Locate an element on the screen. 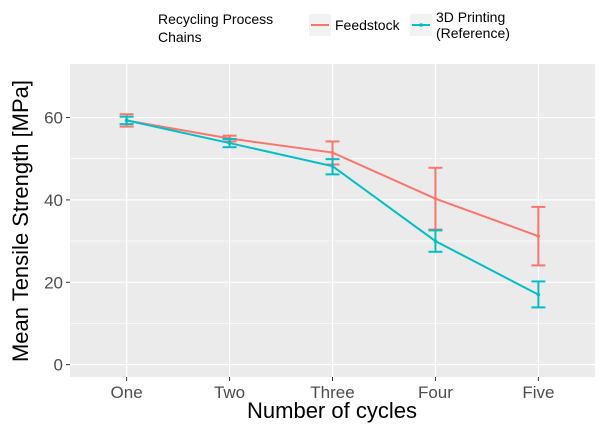 This screenshot has width=600, height=425. x-tick-label: Five is located at coordinates (538, 392).